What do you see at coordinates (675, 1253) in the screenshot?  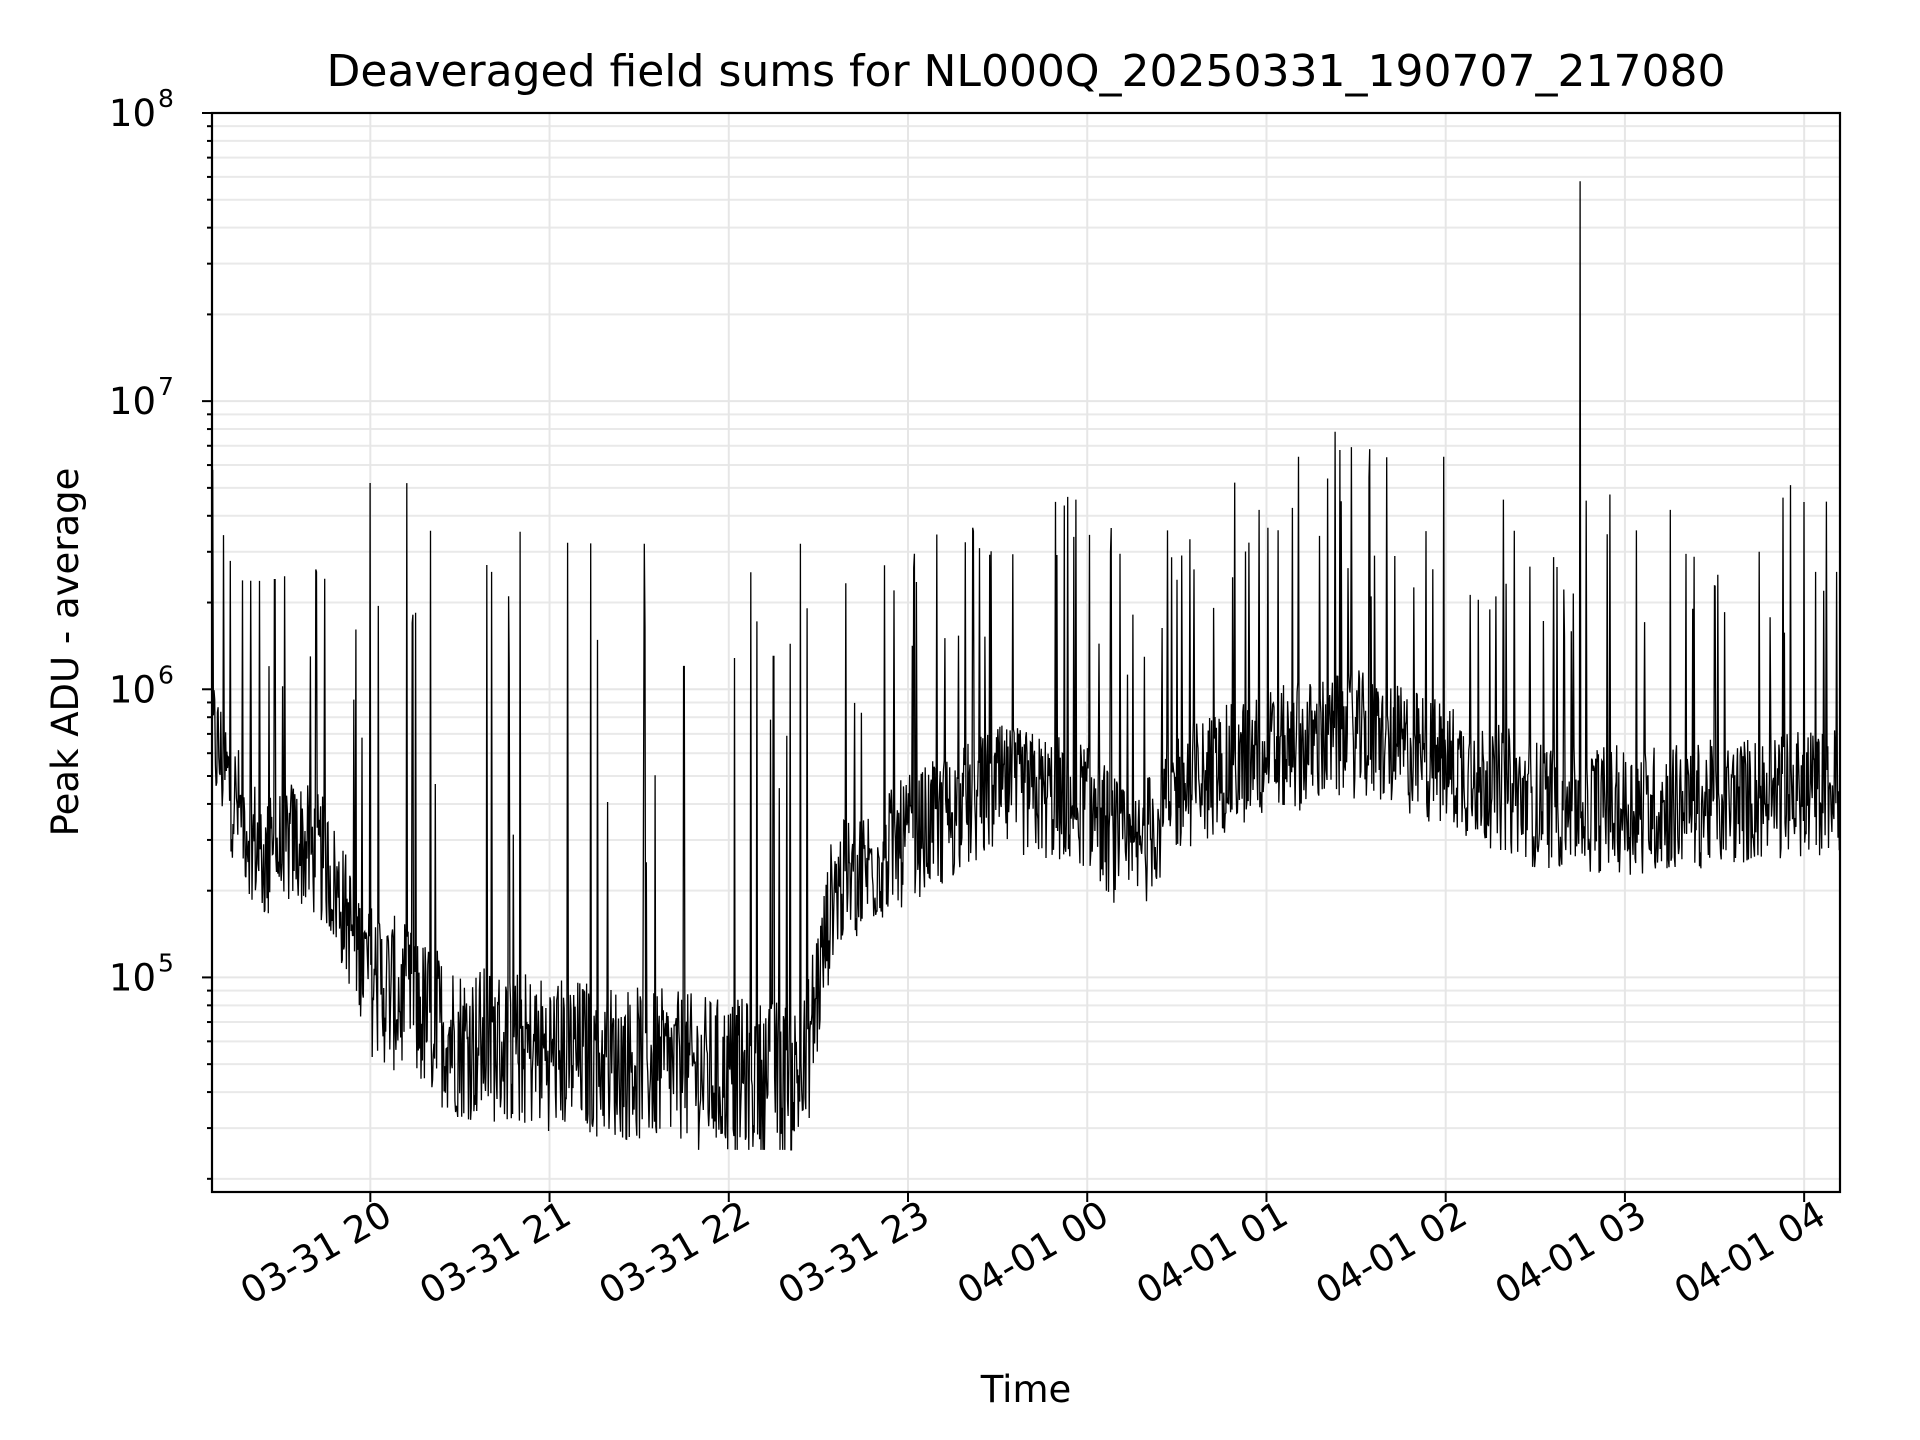 I see `x-tick-label: 03-31 22` at bounding box center [675, 1253].